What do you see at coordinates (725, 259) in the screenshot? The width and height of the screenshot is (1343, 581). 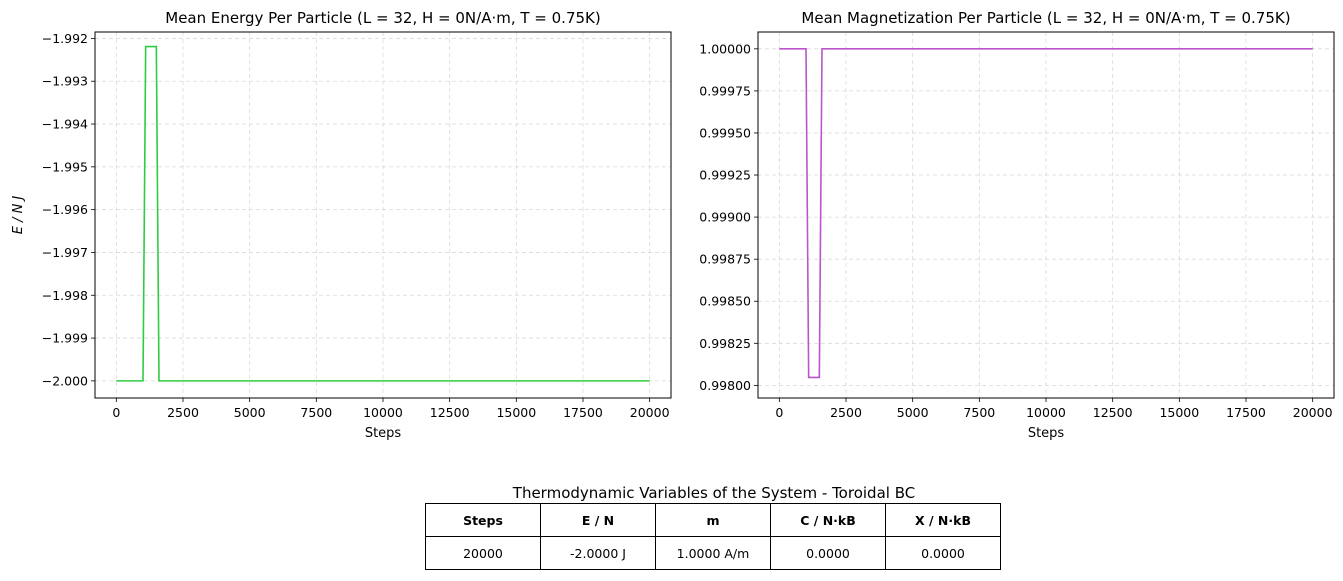 I see `y-tick-label: 0.99875` at bounding box center [725, 259].